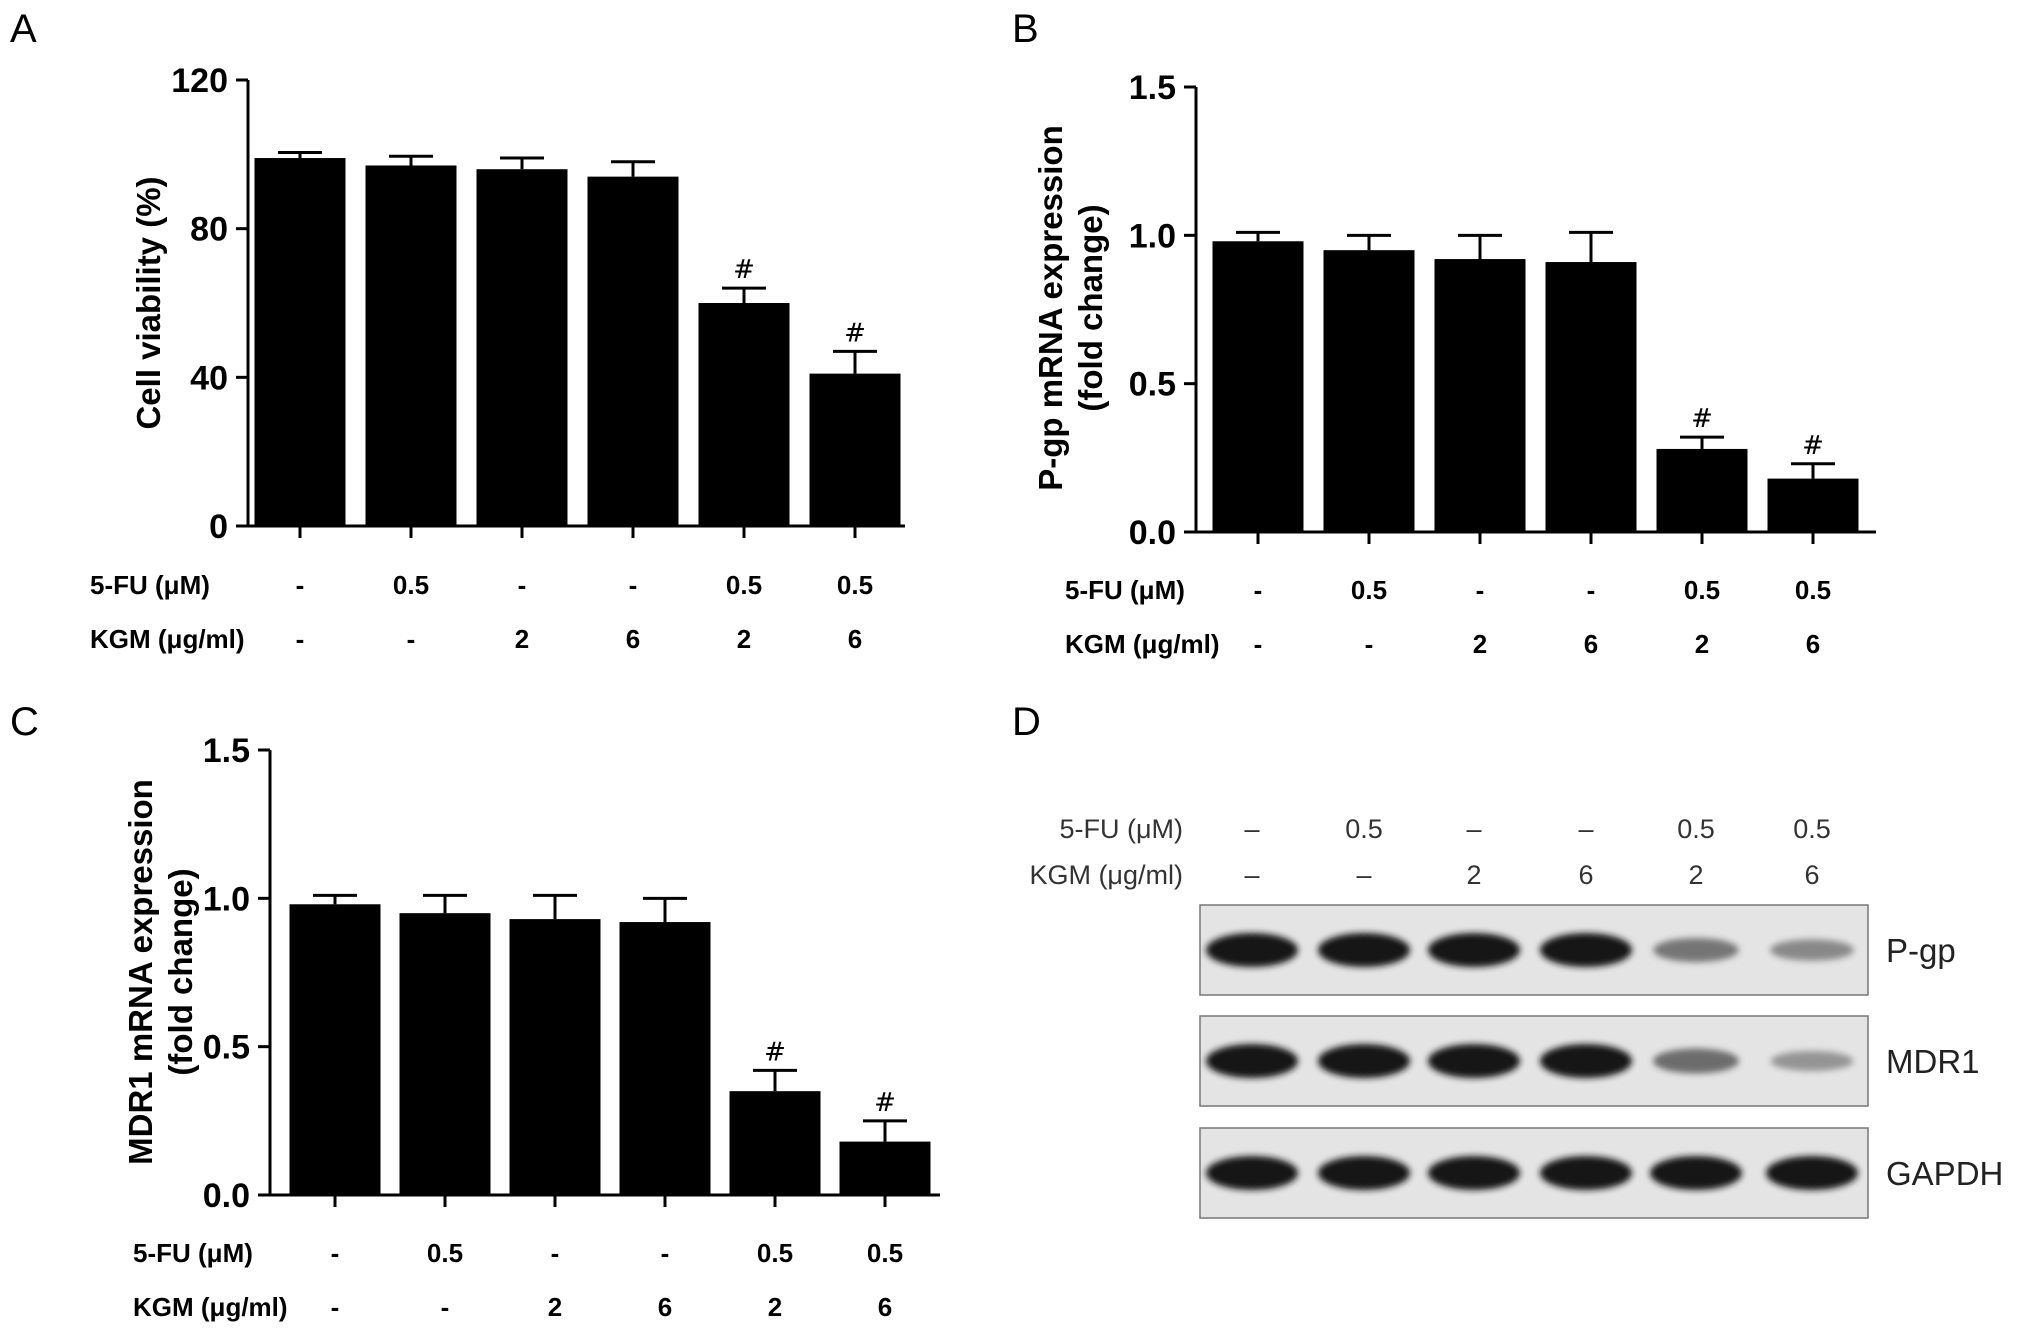 The height and width of the screenshot is (1336, 2031). I want to click on blot-membrane-gapdh, so click(1534, 1173).